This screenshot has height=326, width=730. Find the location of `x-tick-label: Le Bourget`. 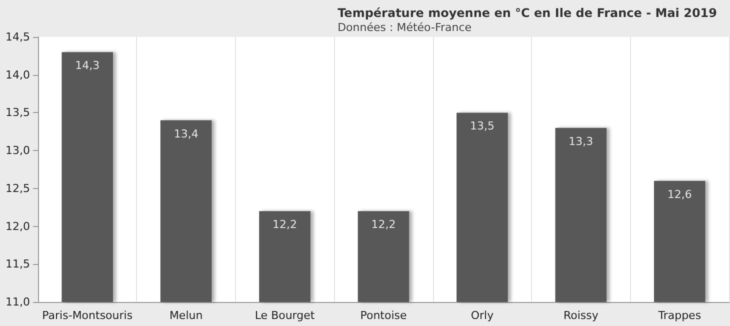

x-tick-label: Le Bourget is located at coordinates (285, 315).